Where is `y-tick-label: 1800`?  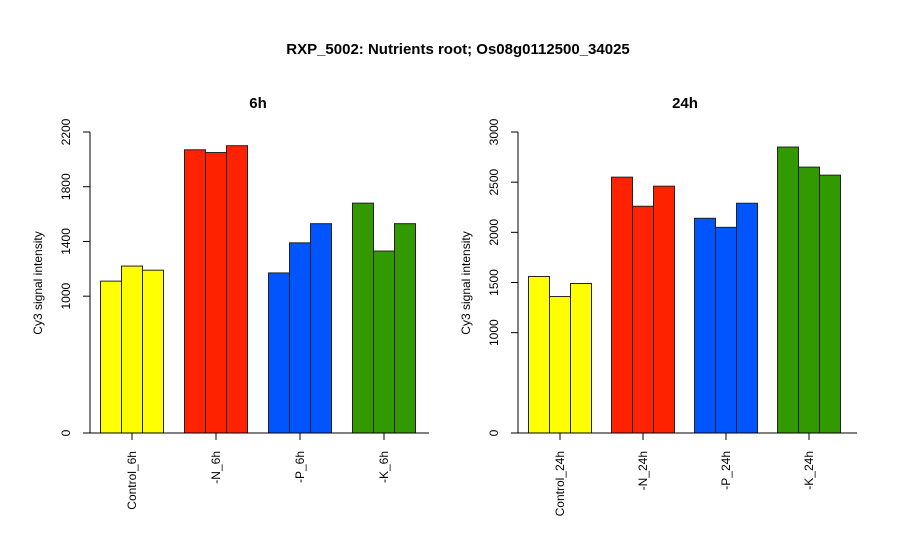
y-tick-label: 1800 is located at coordinates (66, 186).